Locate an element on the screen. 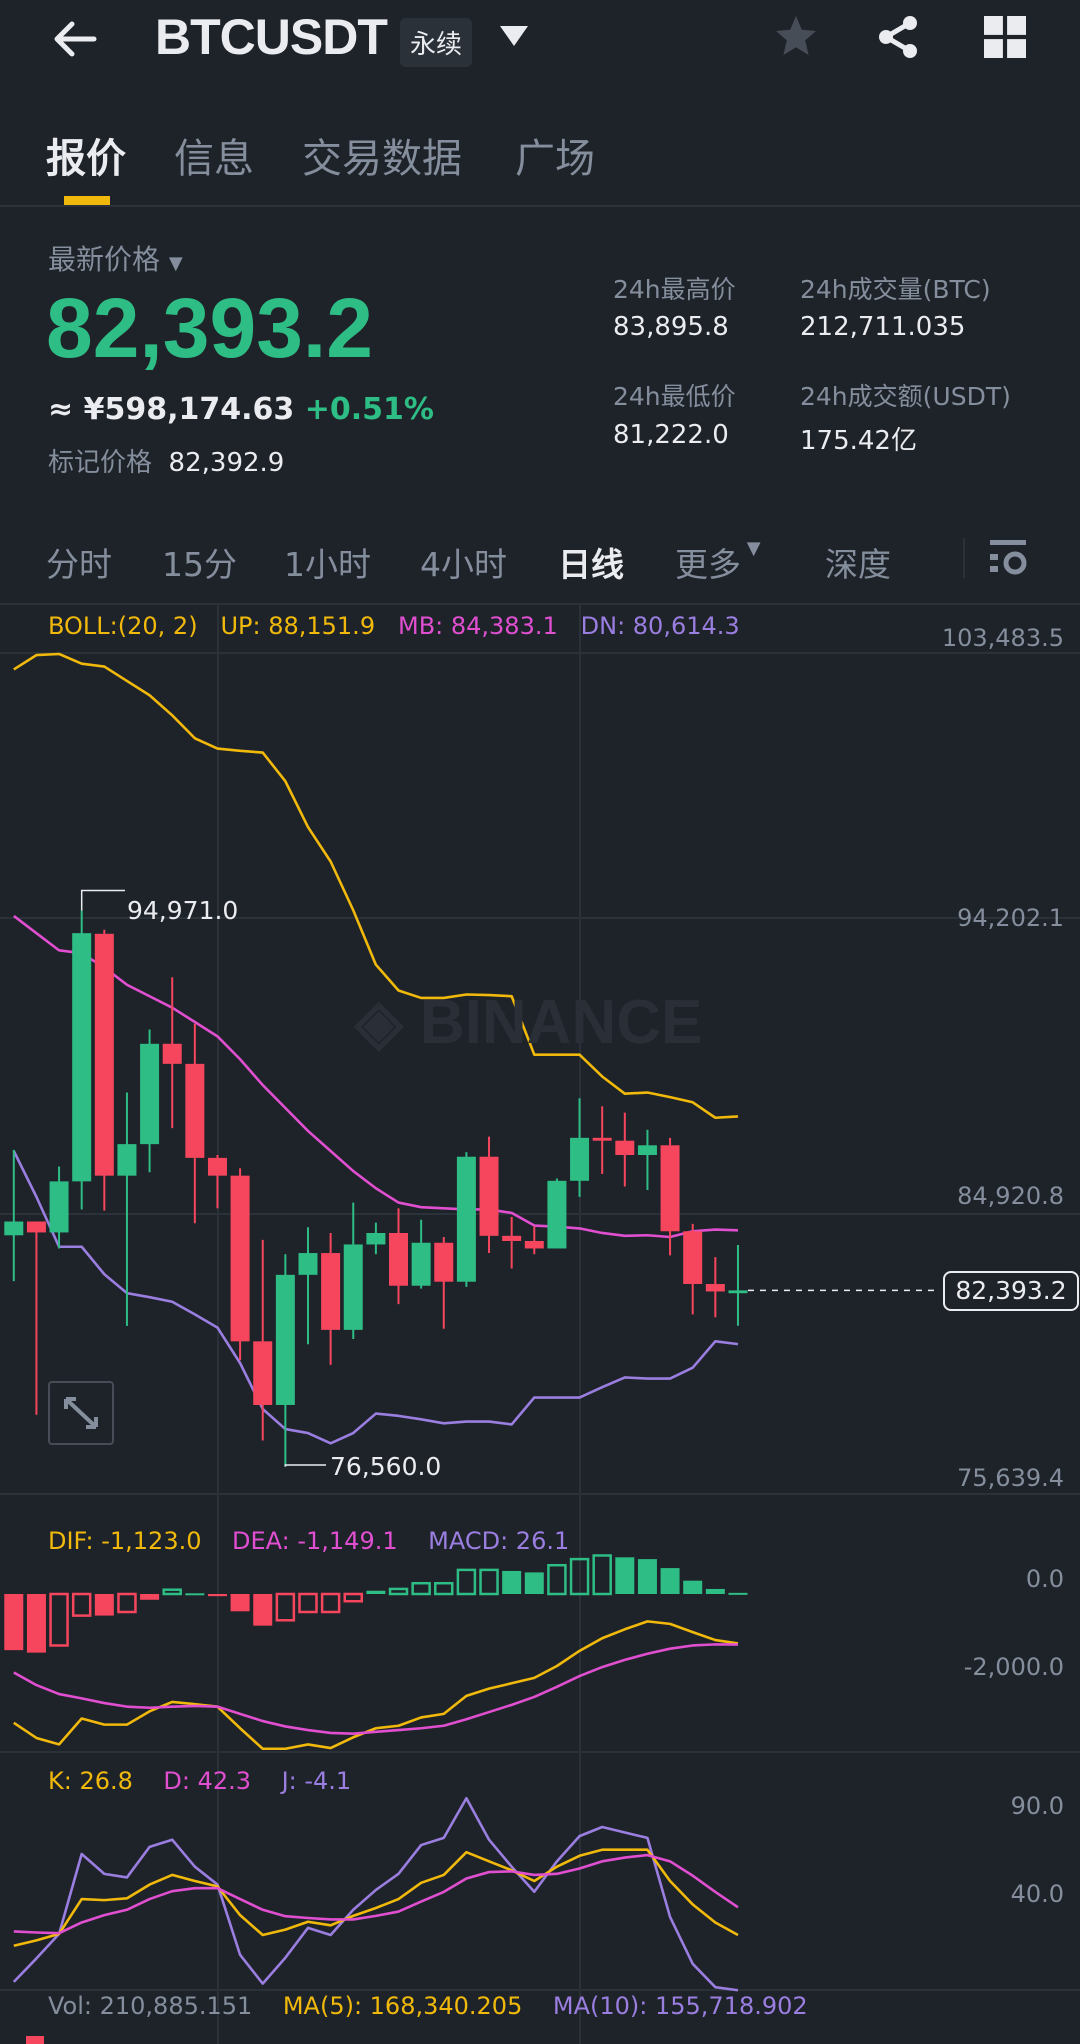 The height and width of the screenshot is (2044, 1080). macd-tick: -2,000.0 is located at coordinates (1013, 1667).